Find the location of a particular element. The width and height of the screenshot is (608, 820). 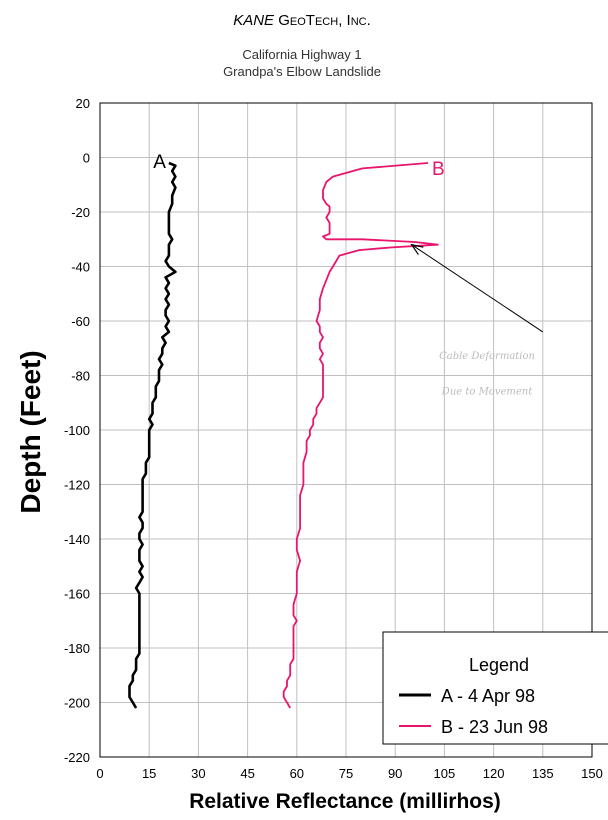

y-tick-label: -220 is located at coordinates (77, 757).